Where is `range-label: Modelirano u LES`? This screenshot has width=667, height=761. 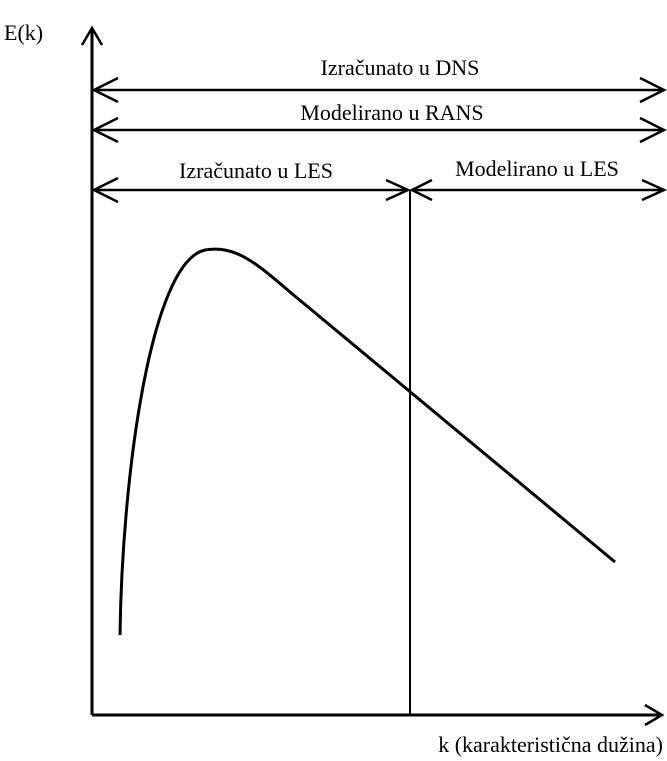 range-label: Modelirano u LES is located at coordinates (537, 168).